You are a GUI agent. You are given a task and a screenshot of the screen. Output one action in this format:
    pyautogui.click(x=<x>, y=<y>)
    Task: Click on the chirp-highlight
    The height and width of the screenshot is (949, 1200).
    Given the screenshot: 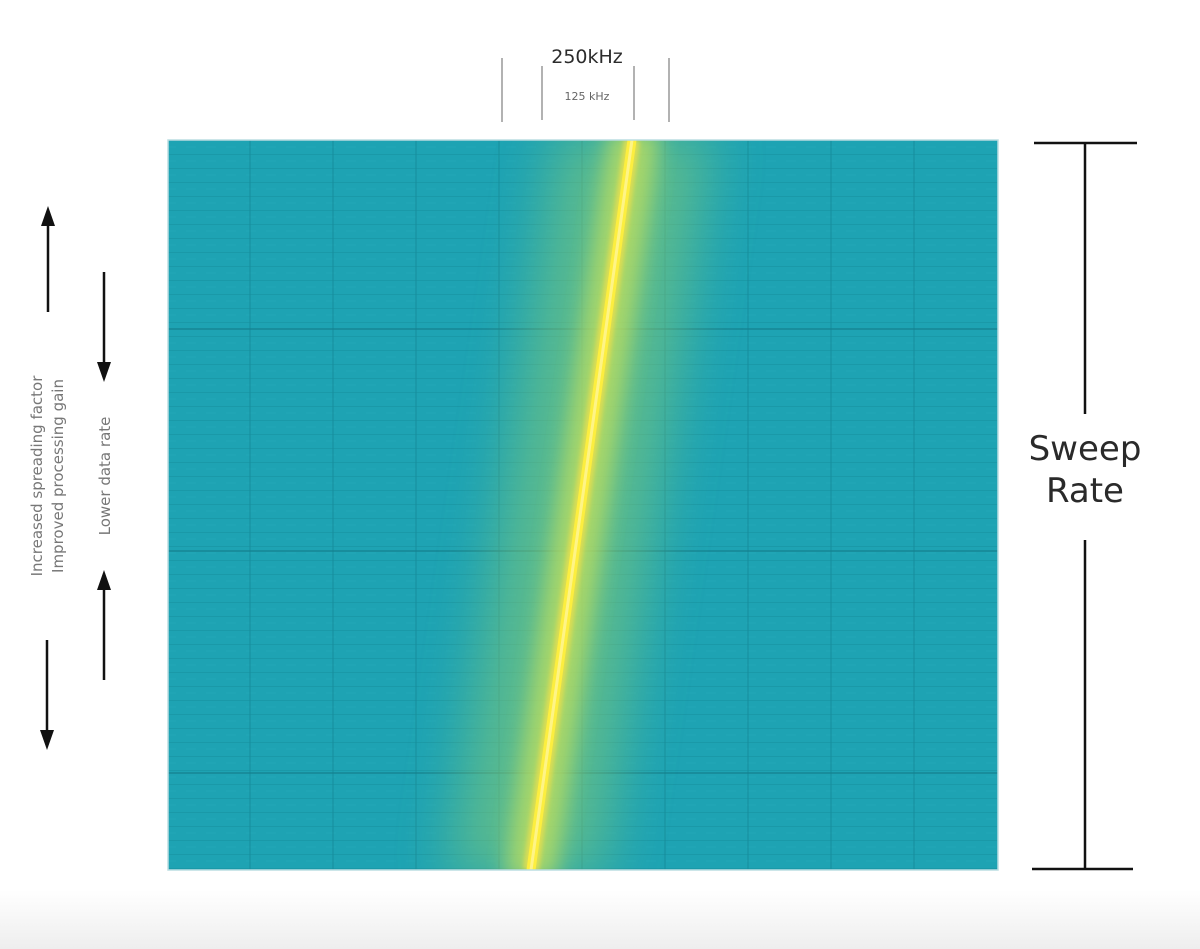 What is the action you would take?
    pyautogui.click(x=581, y=505)
    